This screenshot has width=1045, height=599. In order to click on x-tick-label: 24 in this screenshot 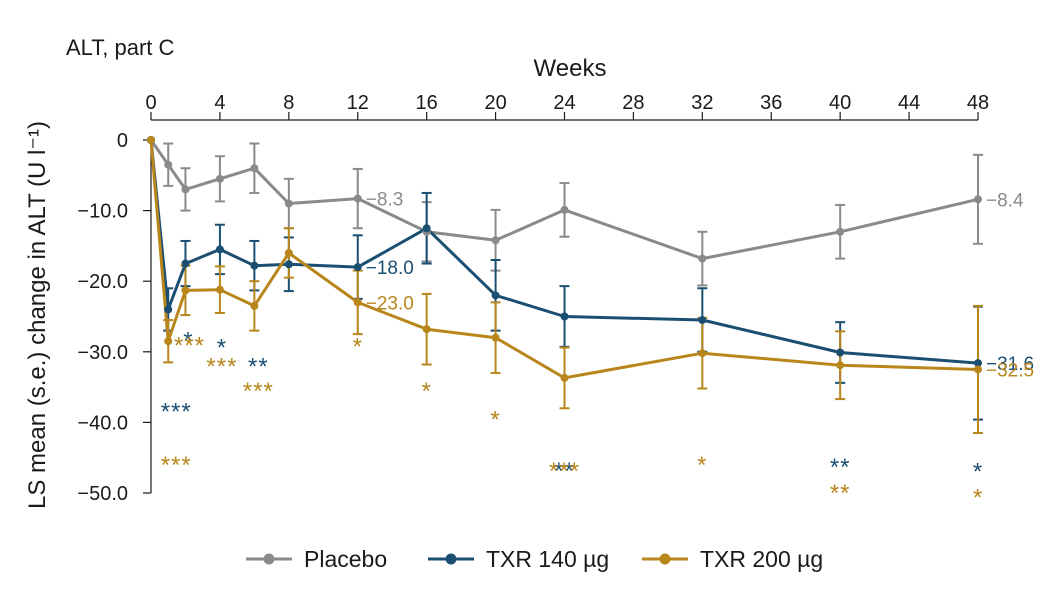, I will do `click(564, 103)`.